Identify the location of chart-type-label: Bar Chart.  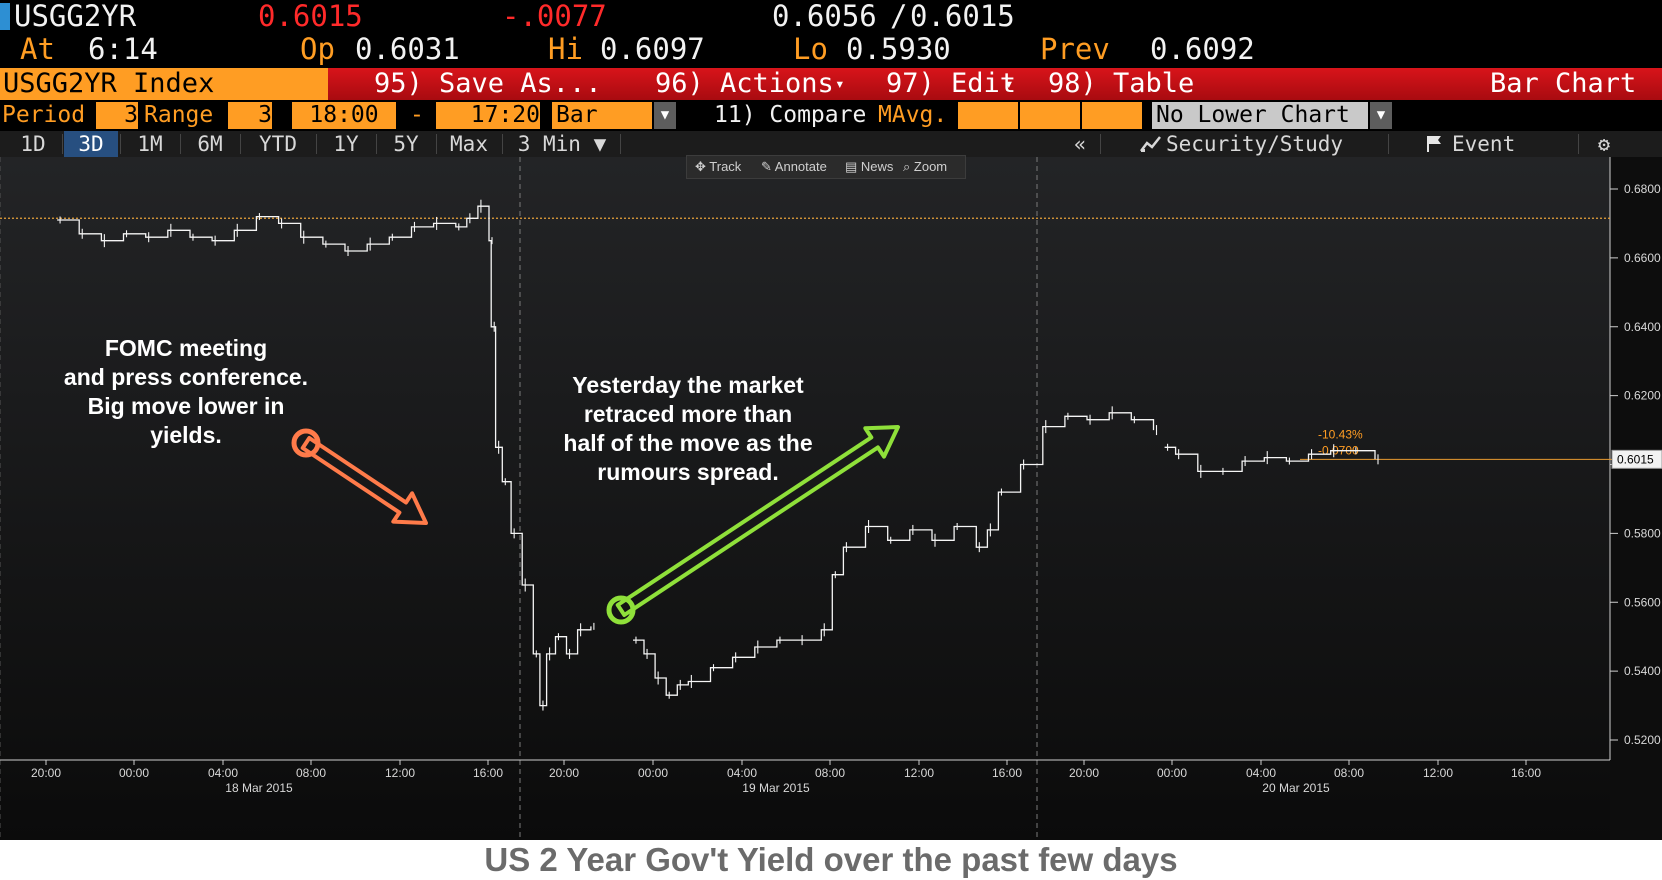
(1563, 83).